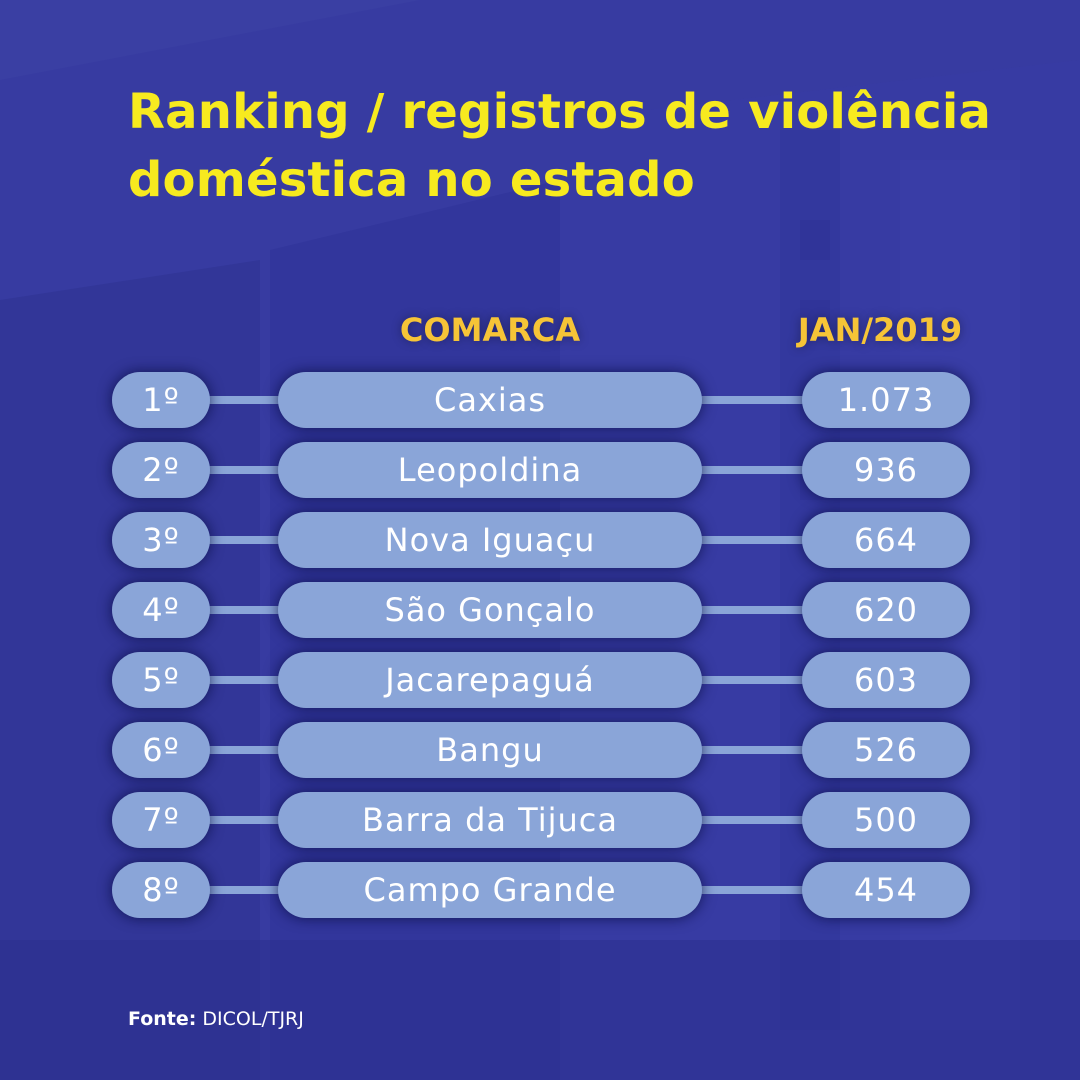 The image size is (1080, 1080). What do you see at coordinates (161, 890) in the screenshot?
I see `rank-pill: 8º` at bounding box center [161, 890].